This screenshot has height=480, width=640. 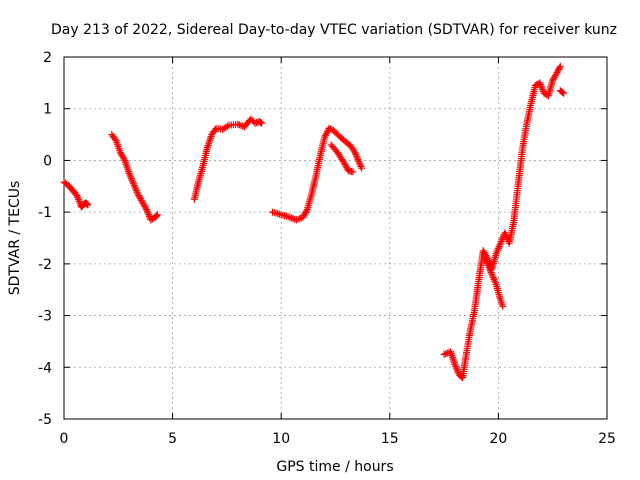 What do you see at coordinates (47, 110) in the screenshot?
I see `y-tick-label: 1` at bounding box center [47, 110].